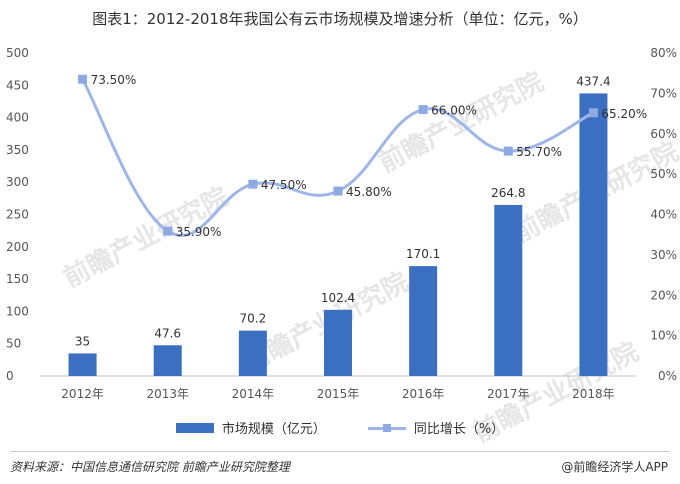  Describe the element at coordinates (663, 255) in the screenshot. I see `y-right-tick-label: 30%` at that location.